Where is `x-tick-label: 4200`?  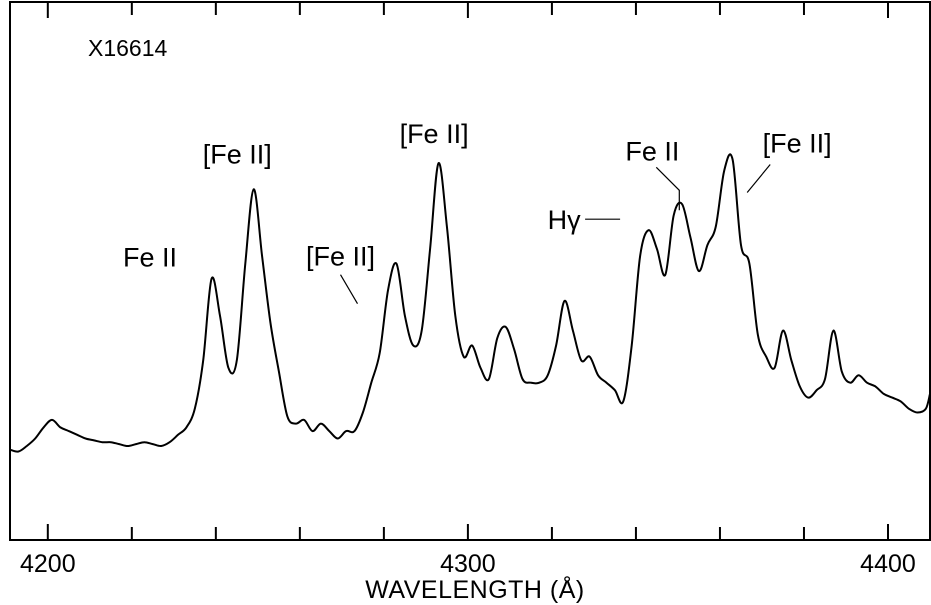 x-tick-label: 4200 is located at coordinates (48, 564).